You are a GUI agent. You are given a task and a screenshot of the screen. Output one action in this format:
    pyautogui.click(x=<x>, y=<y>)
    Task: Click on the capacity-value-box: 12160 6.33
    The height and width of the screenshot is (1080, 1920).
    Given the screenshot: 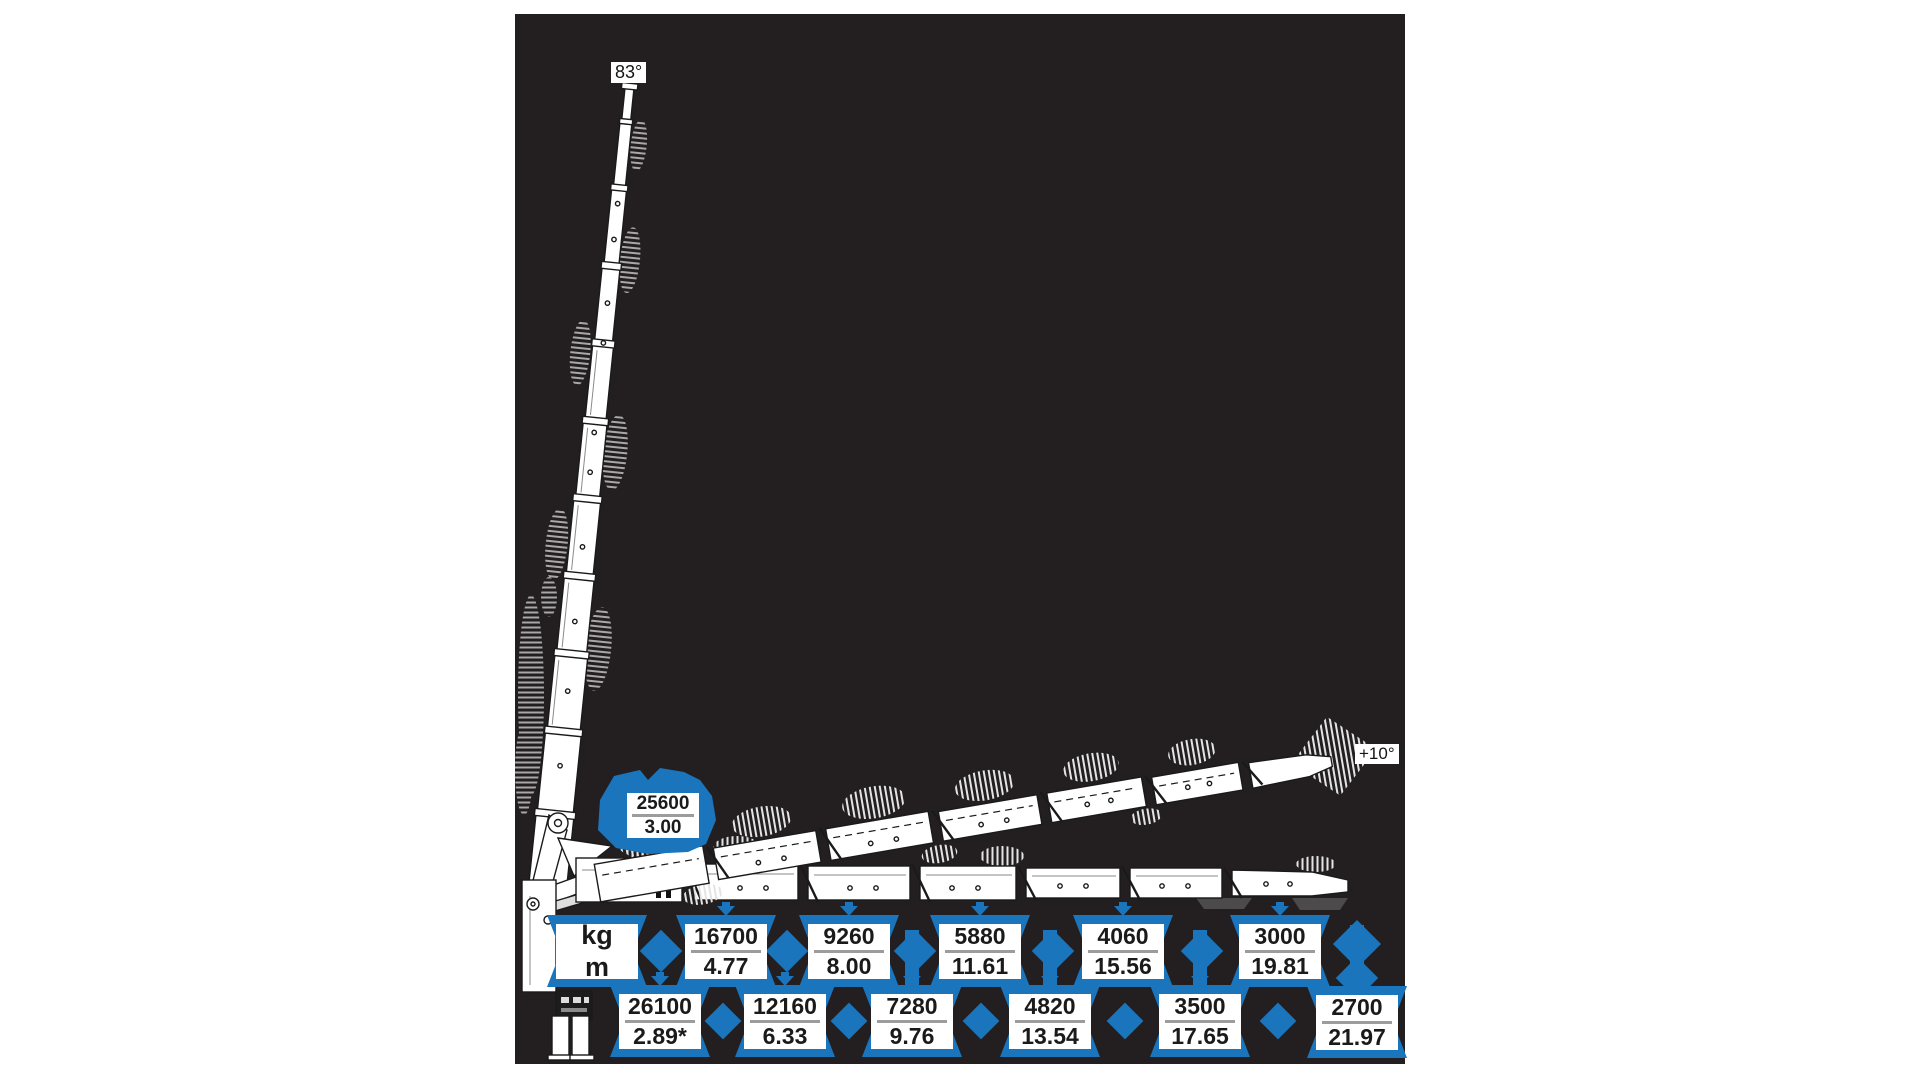 What is the action you would take?
    pyautogui.click(x=785, y=1021)
    